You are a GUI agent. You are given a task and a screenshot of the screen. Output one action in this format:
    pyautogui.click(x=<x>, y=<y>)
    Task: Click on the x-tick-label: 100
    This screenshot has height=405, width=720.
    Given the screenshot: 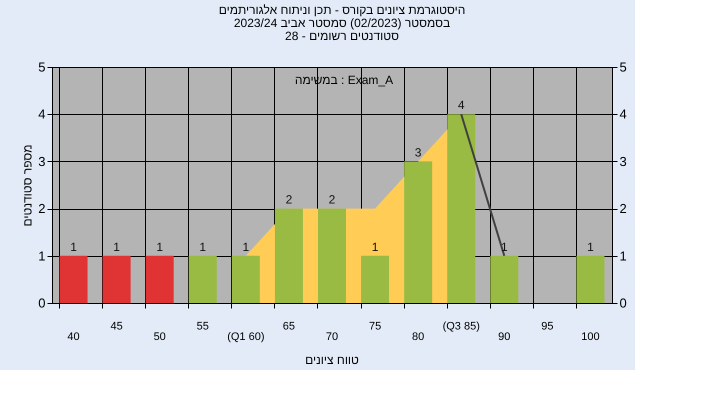 What is the action you would take?
    pyautogui.click(x=590, y=336)
    